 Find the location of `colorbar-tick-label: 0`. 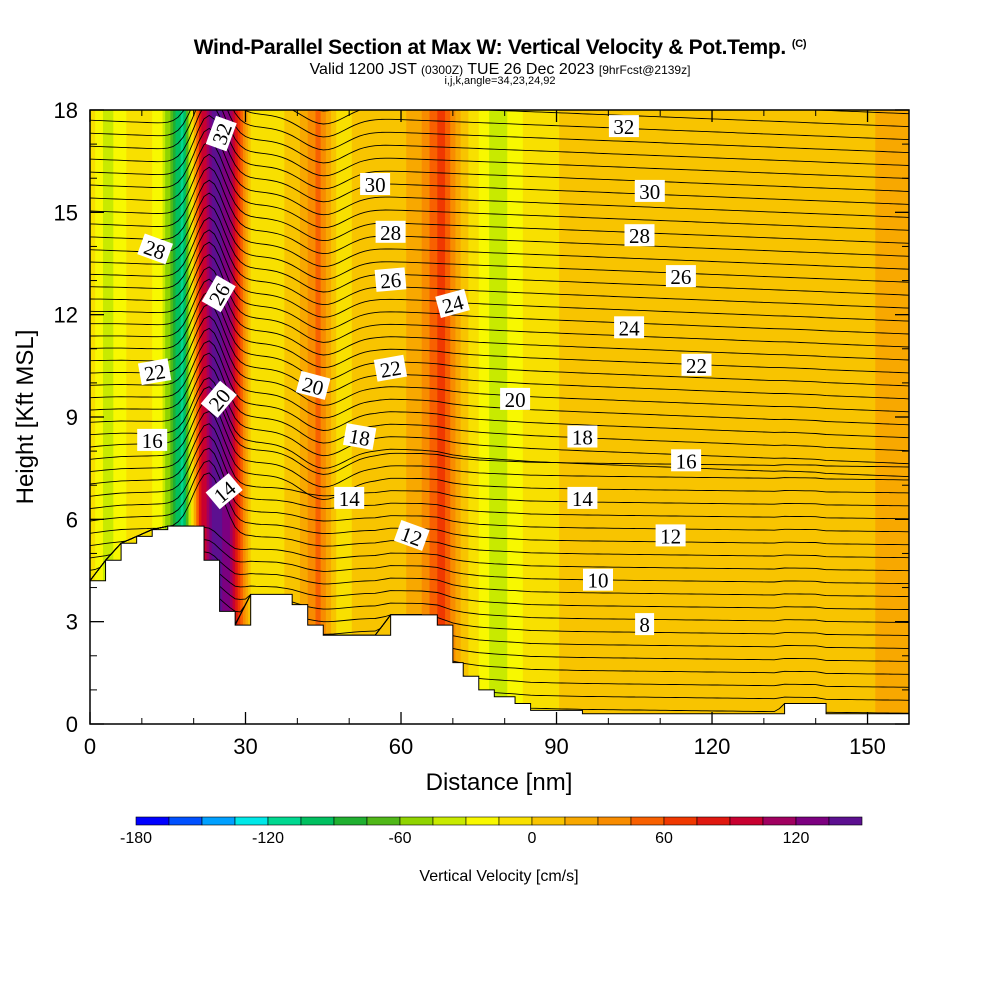

colorbar-tick-label: 0 is located at coordinates (532, 838).